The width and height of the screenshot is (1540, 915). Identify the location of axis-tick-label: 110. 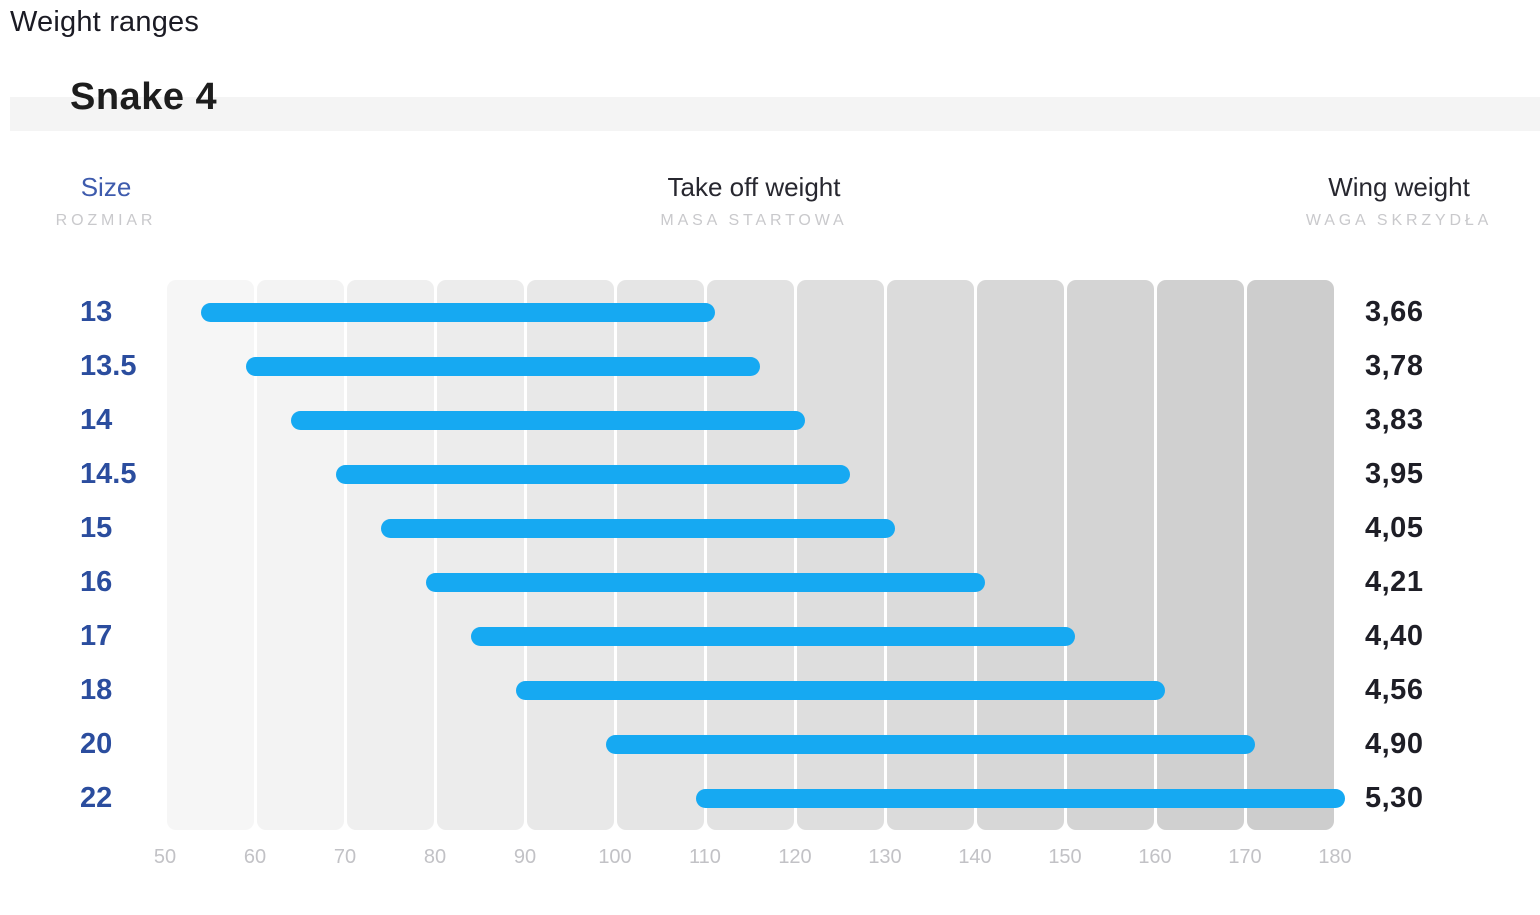
(705, 857).